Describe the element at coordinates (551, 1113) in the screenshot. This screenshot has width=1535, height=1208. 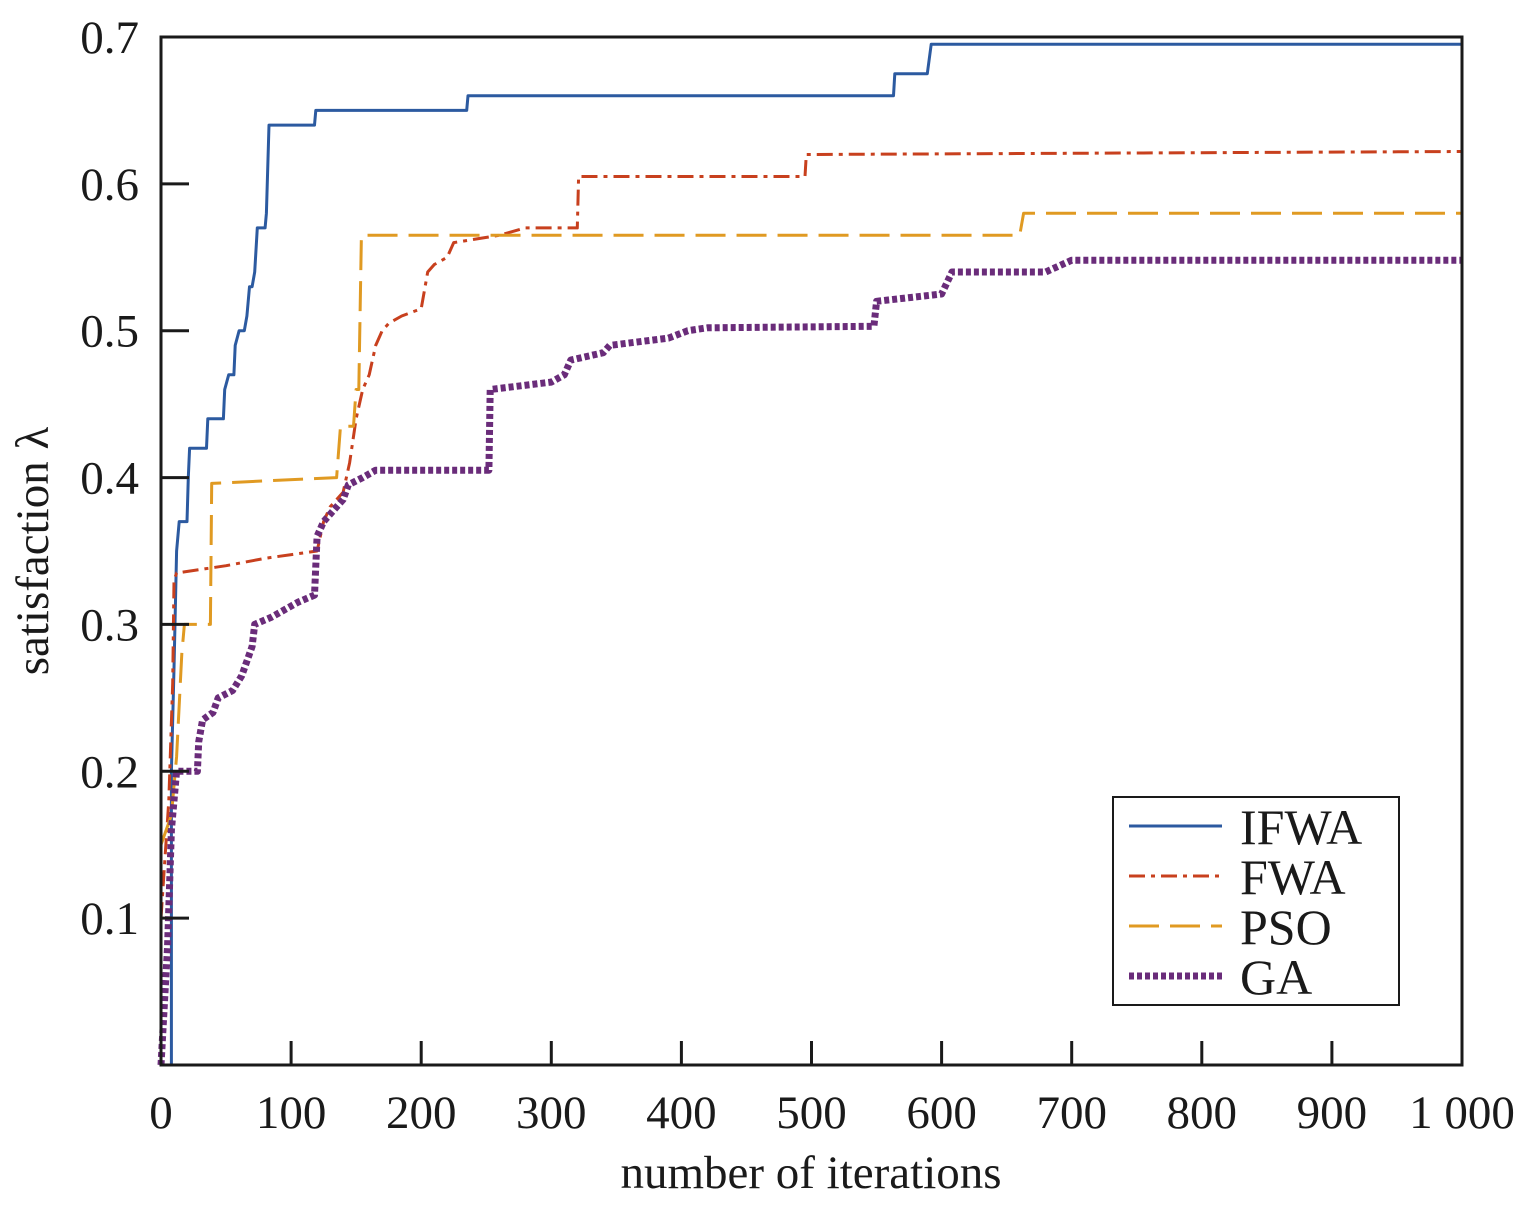
I see `x-tick-label: 300` at that location.